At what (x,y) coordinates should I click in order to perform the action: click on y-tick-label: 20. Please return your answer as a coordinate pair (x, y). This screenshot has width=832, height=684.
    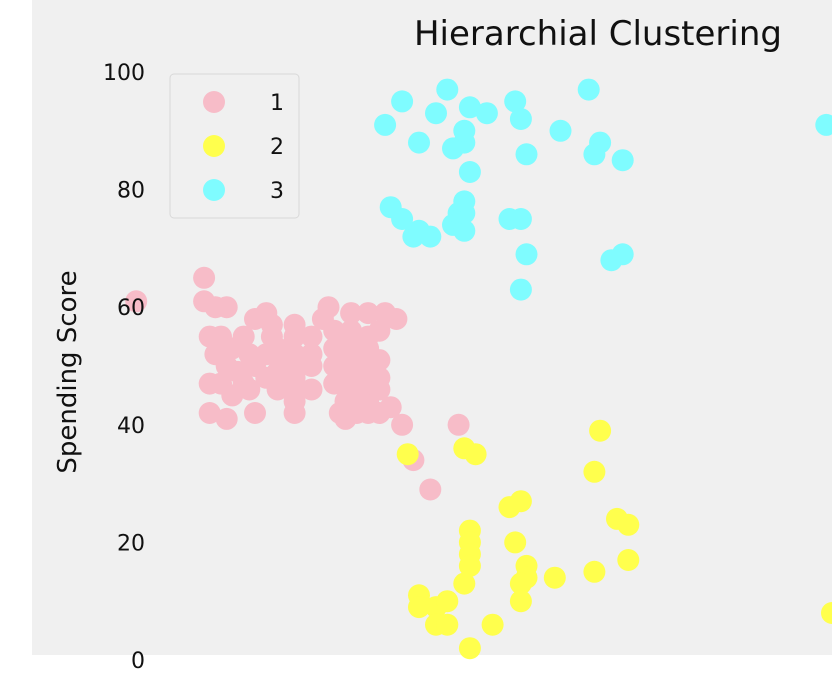
    Looking at the image, I should click on (131, 543).